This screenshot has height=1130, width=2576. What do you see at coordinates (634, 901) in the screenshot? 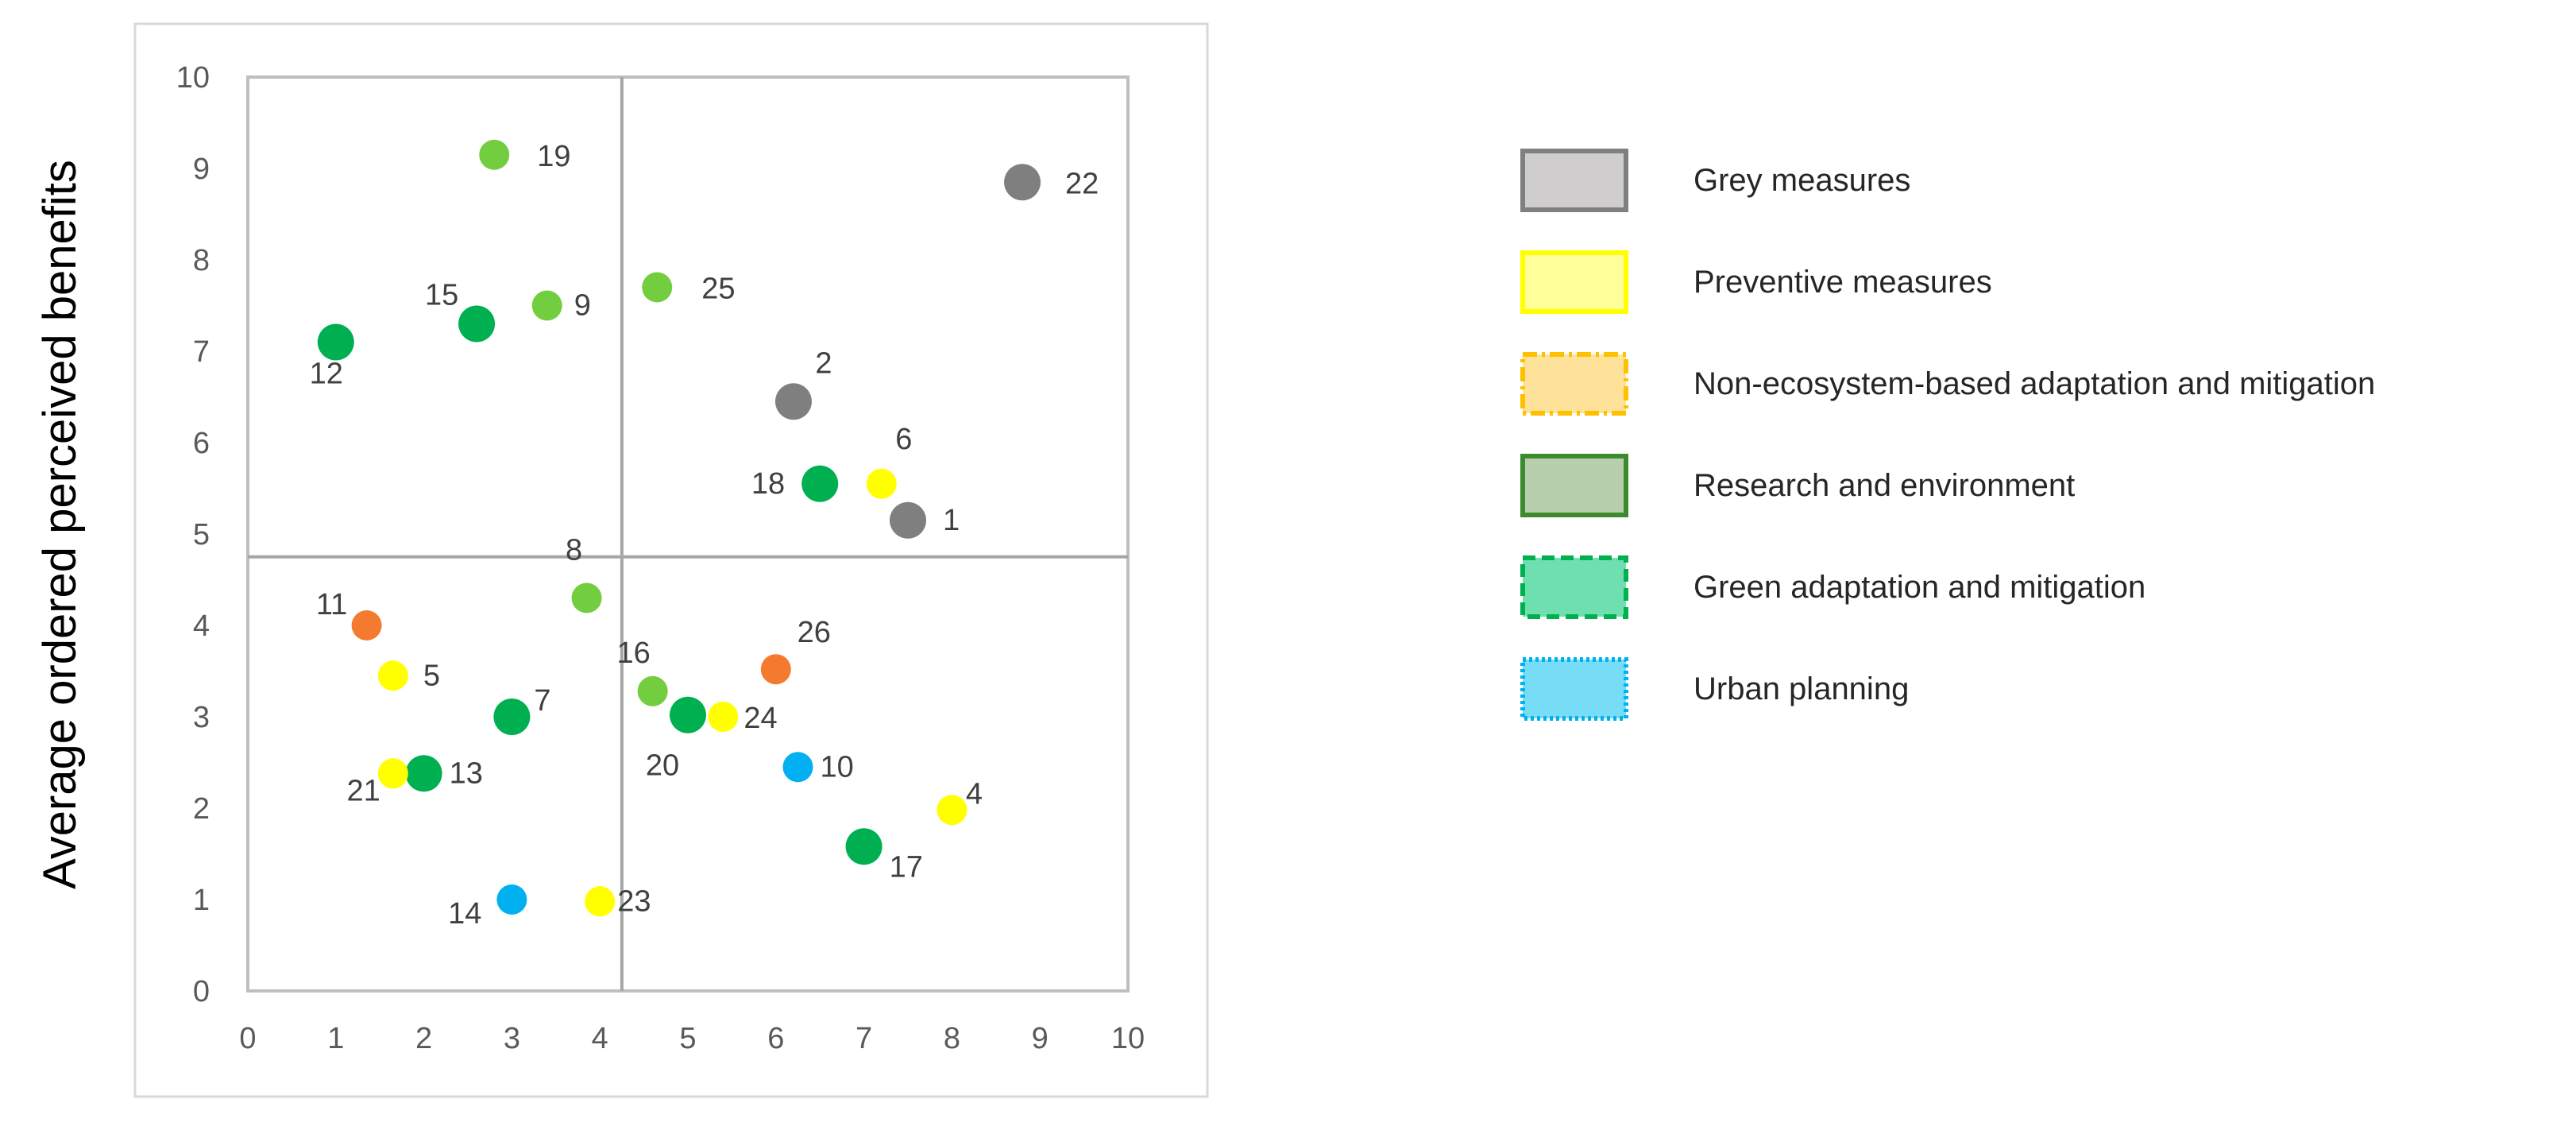
I see `point-label: 23` at bounding box center [634, 901].